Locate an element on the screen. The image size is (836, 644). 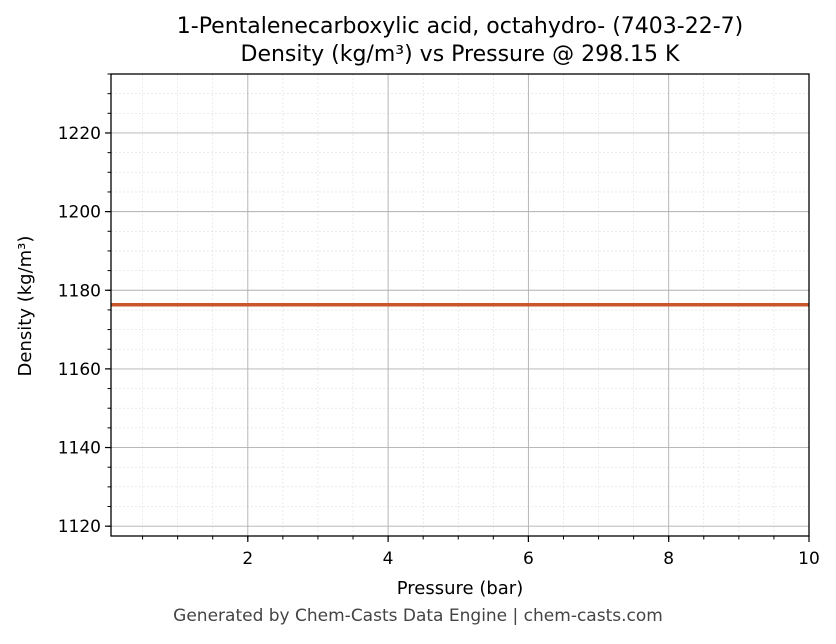
x-tick-label: 10 is located at coordinates (809, 559).